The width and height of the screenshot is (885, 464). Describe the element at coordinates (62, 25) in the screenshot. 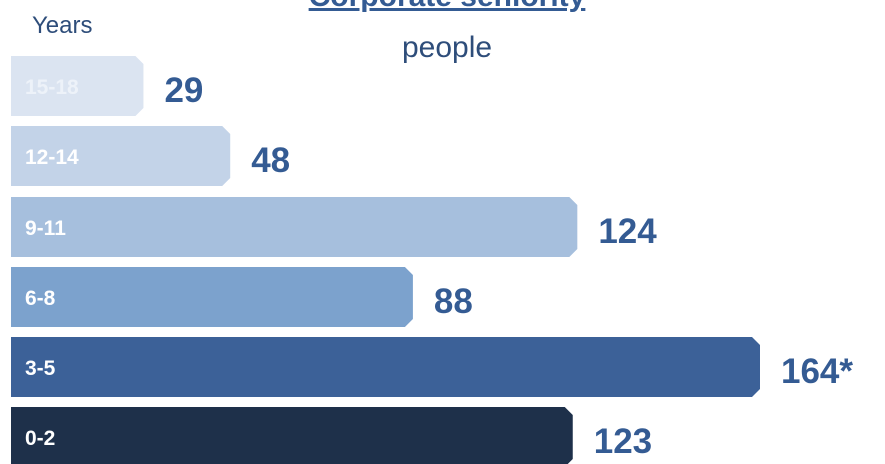

I see `y-axis-label: Years` at that location.